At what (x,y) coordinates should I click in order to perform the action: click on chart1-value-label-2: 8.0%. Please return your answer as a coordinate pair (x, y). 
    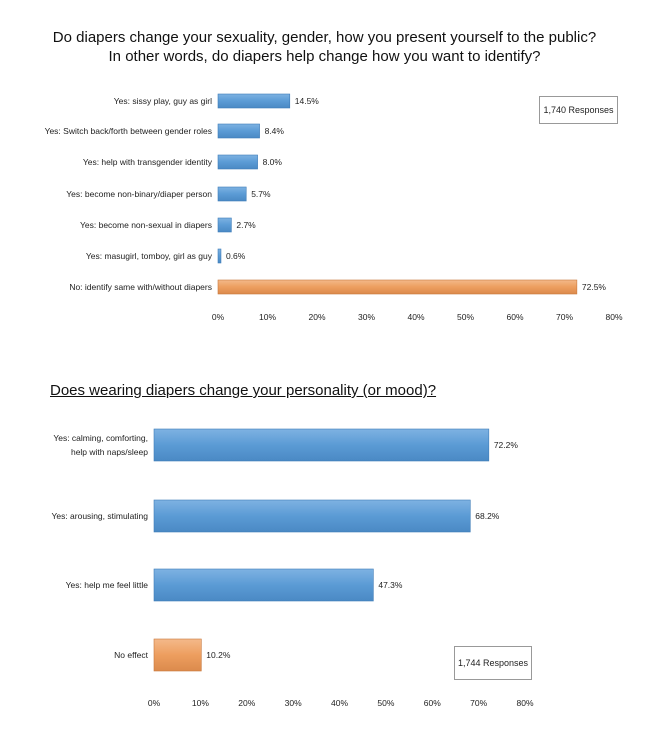
    Looking at the image, I should click on (273, 162).